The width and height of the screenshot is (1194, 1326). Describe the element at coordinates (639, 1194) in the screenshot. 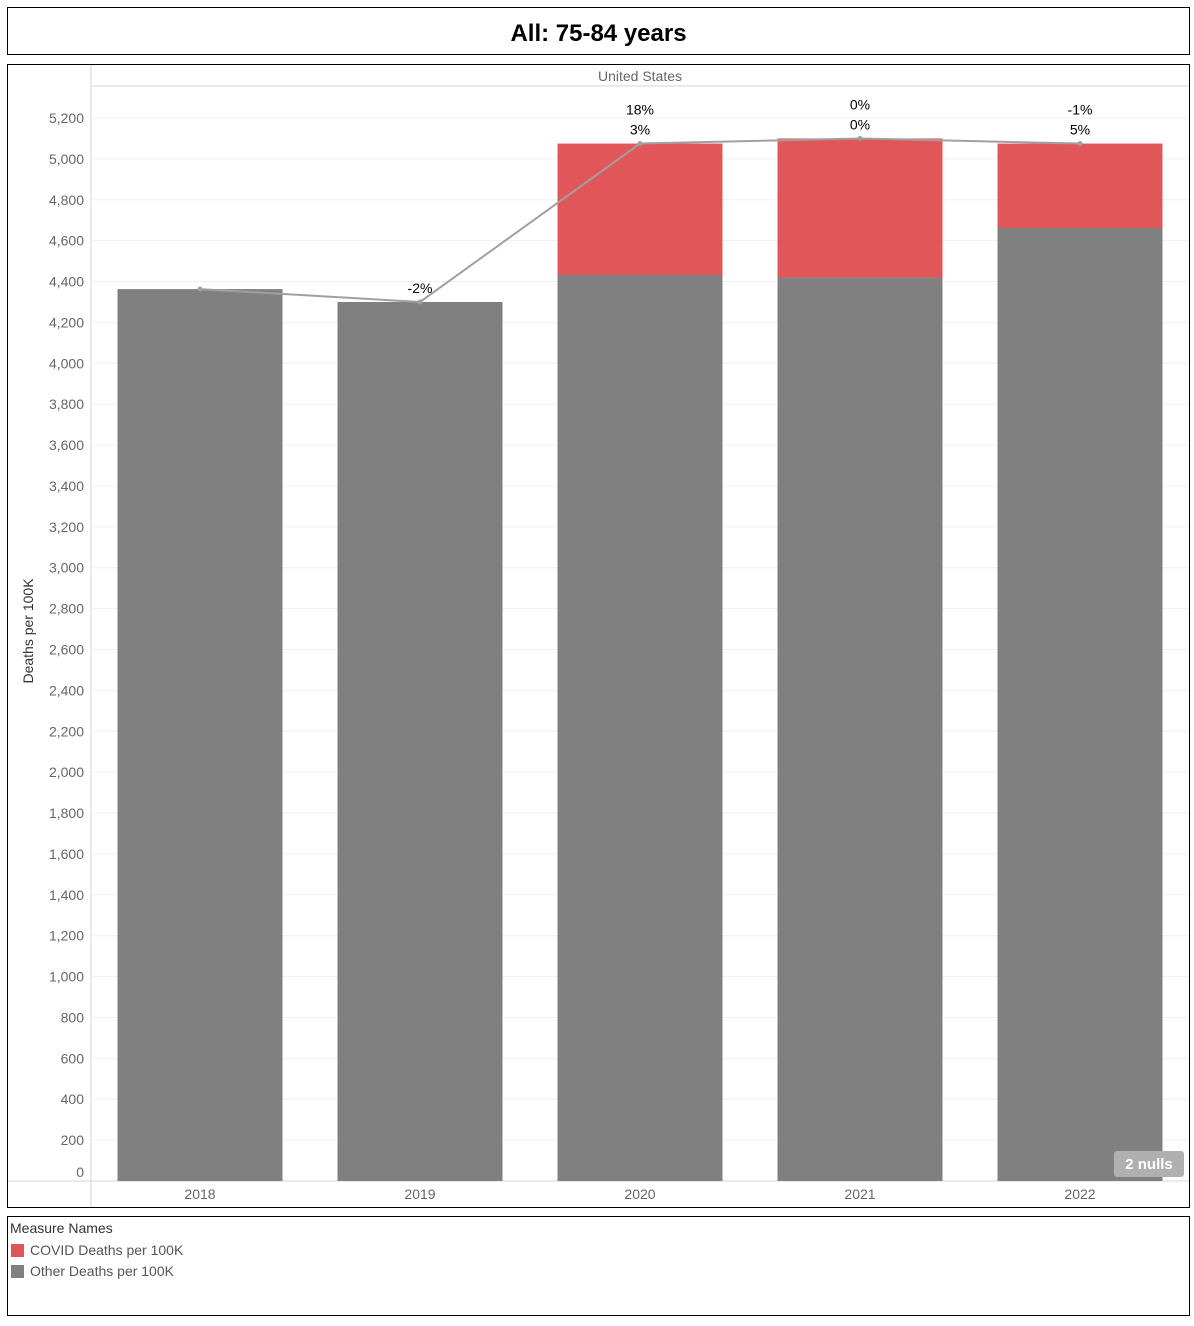

I see `x-tick-label: 2020` at that location.